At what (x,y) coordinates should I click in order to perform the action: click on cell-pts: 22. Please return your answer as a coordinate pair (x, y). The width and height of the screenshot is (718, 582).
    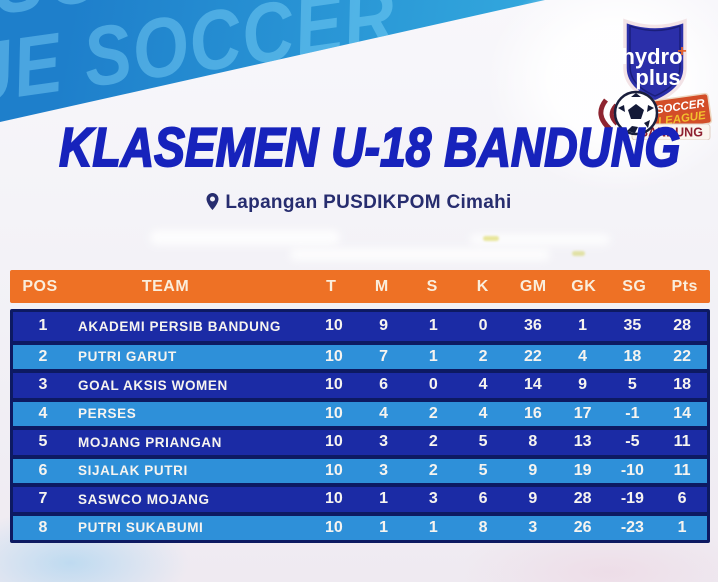
    Looking at the image, I should click on (682, 356).